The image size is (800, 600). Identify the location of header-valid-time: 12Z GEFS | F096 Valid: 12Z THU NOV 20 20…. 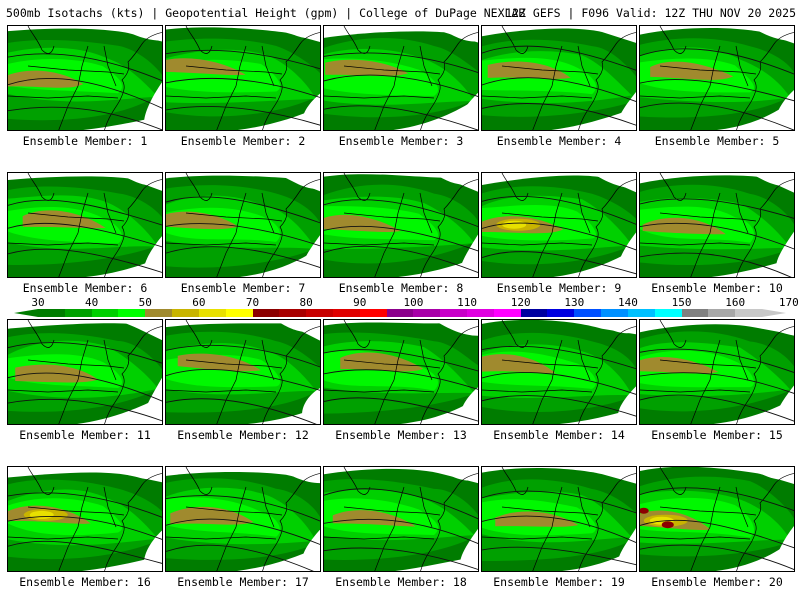
(650, 13).